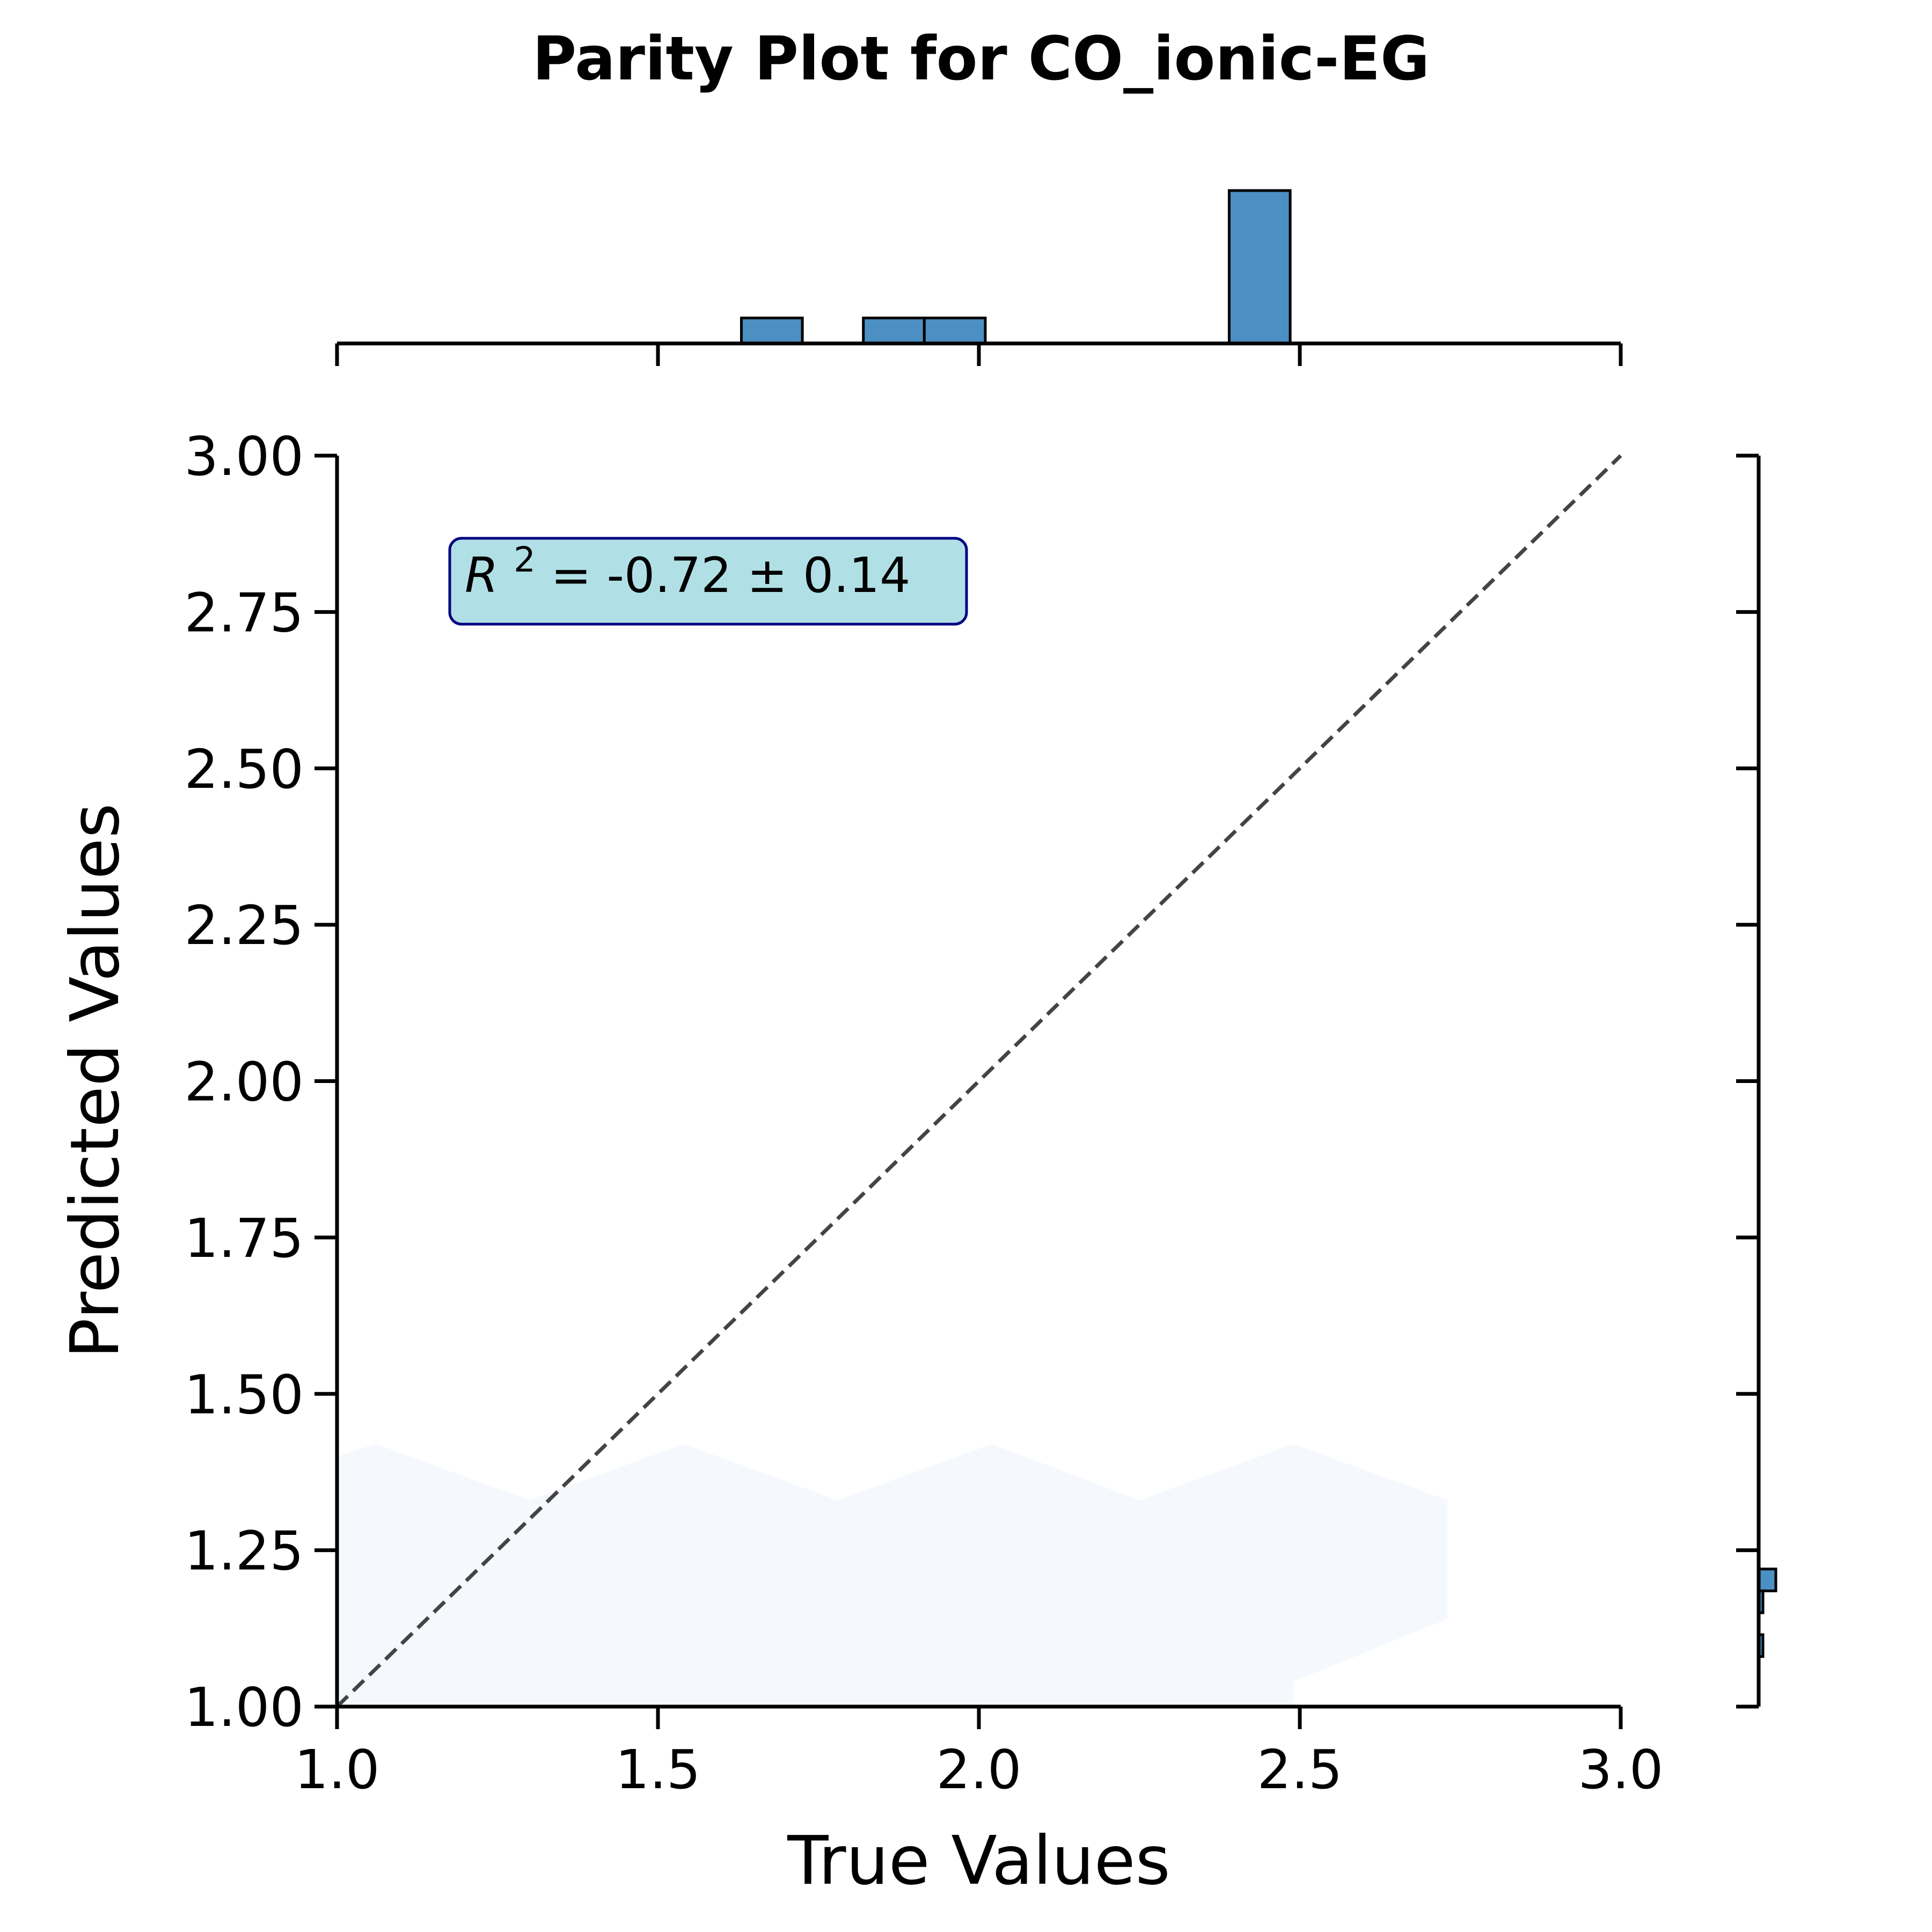 The height and width of the screenshot is (1932, 1932). I want to click on top-marginal-histogram, so click(1016, 267).